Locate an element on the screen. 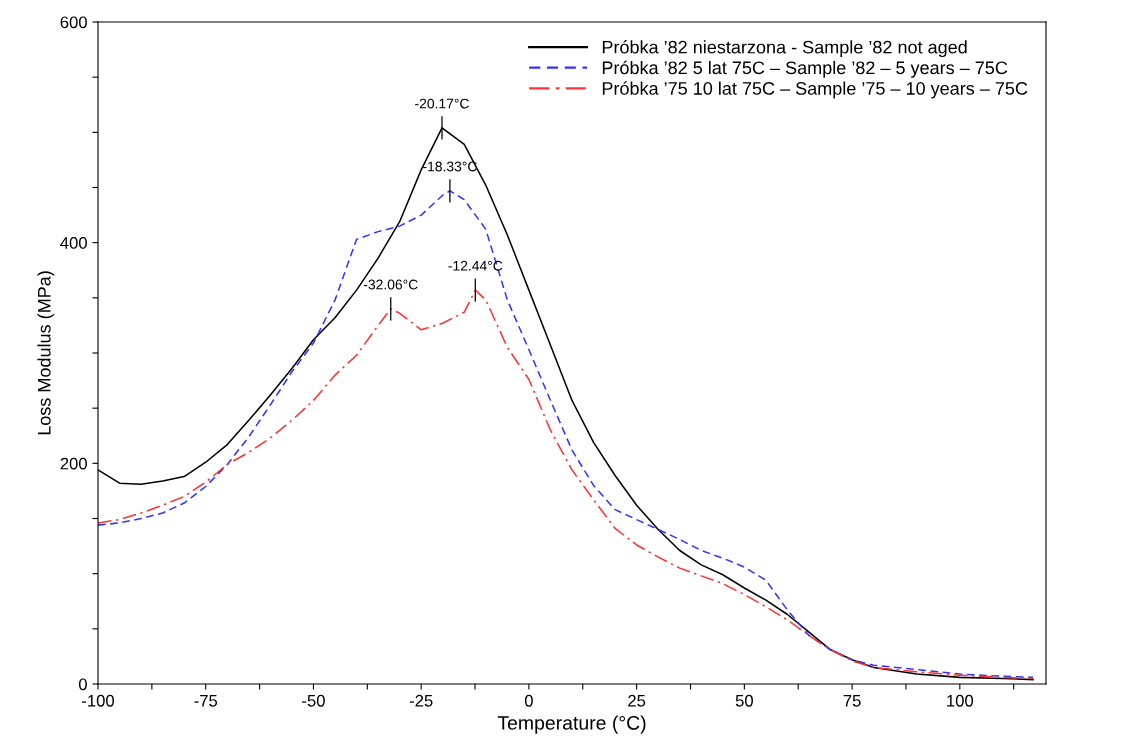 Image resolution: width=1148 pixels, height=743 pixels. legend-label: Próbka ’75 10 lat 75C – Sample ’75 – 10 years – 75C is located at coordinates (815, 90).